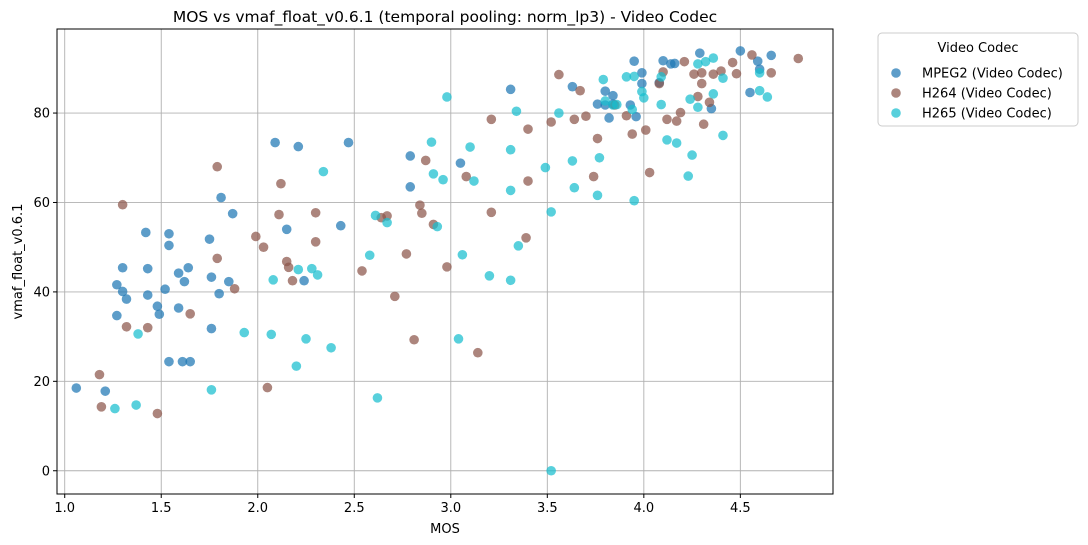 This screenshot has height=545, width=1088. What do you see at coordinates (354, 508) in the screenshot?
I see `x-tick-label: 2.5` at bounding box center [354, 508].